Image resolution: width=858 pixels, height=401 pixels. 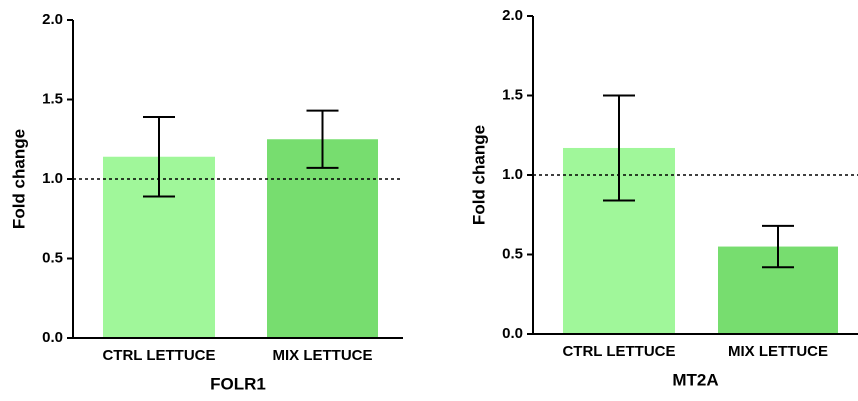 I want to click on x-axis-label: FOLR1, so click(x=238, y=383).